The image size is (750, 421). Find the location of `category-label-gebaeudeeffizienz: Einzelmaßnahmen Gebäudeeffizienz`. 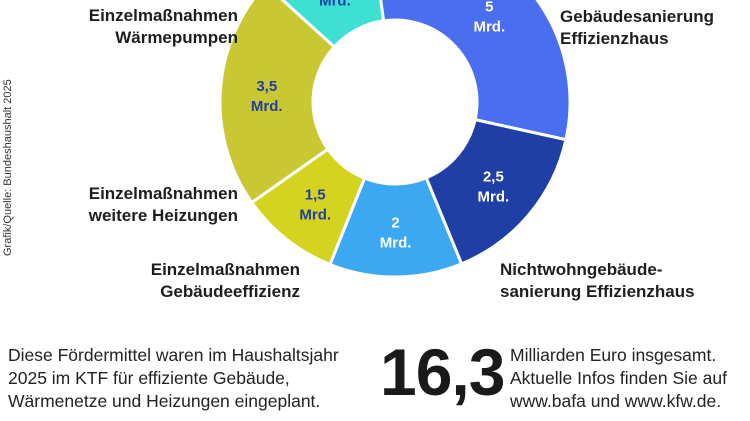

category-label-gebaeudeeffizienz: Einzelmaßnahmen Gebäudeeffizienz is located at coordinates (225, 280).